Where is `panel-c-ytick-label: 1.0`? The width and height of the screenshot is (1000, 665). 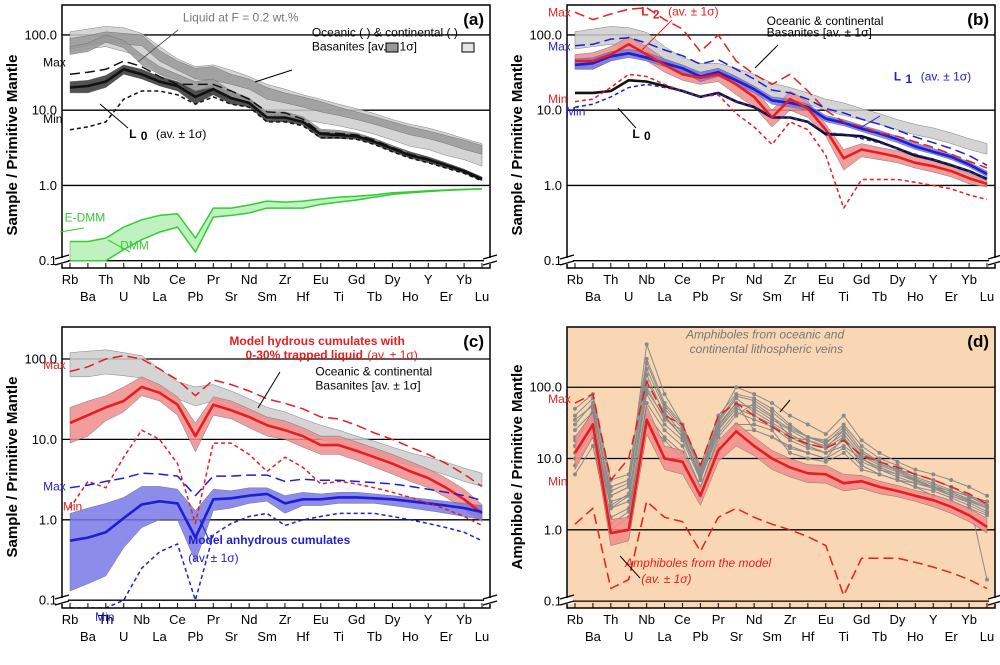
panel-c-ytick-label: 1.0 is located at coordinates (48, 519).